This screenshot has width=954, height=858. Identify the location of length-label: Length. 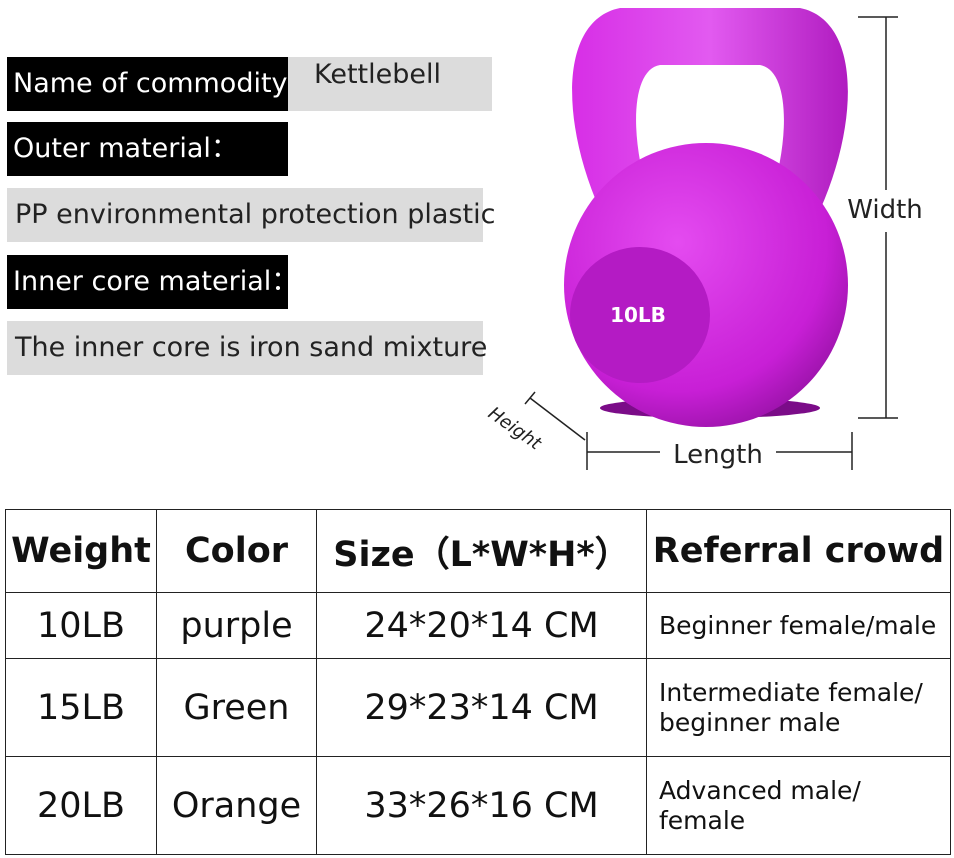
(718, 455).